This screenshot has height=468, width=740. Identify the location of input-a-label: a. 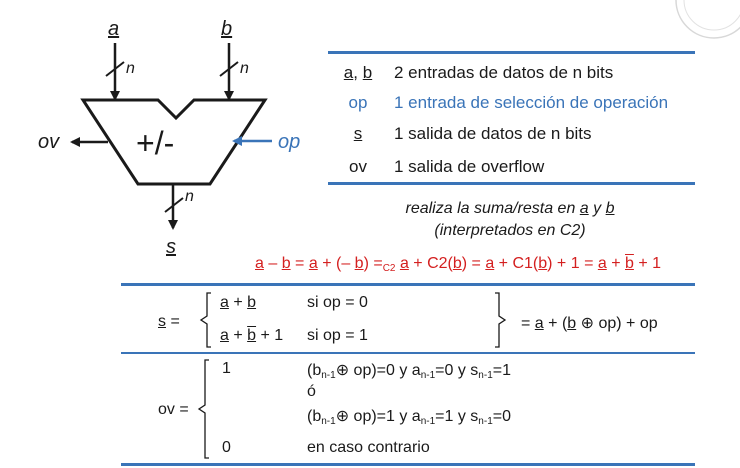
(114, 29).